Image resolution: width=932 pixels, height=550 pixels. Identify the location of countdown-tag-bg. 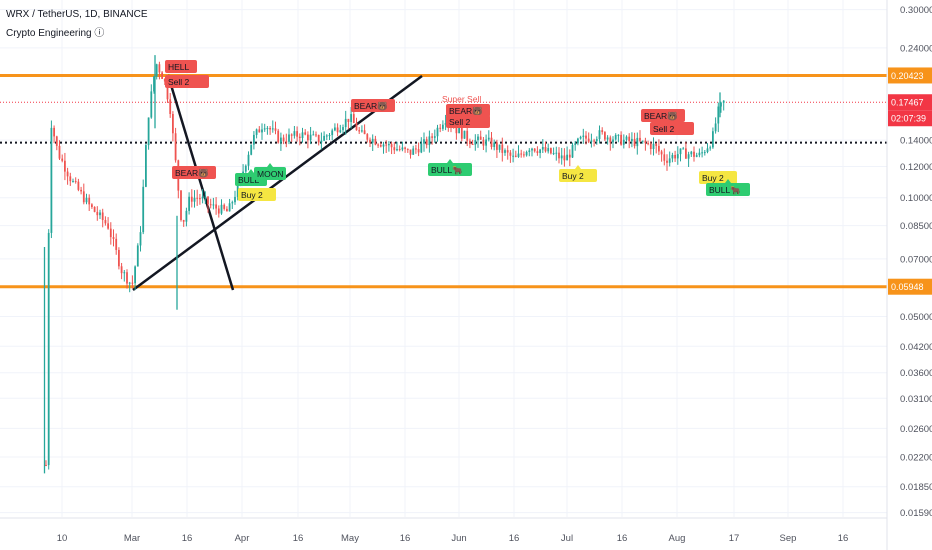
(910, 118).